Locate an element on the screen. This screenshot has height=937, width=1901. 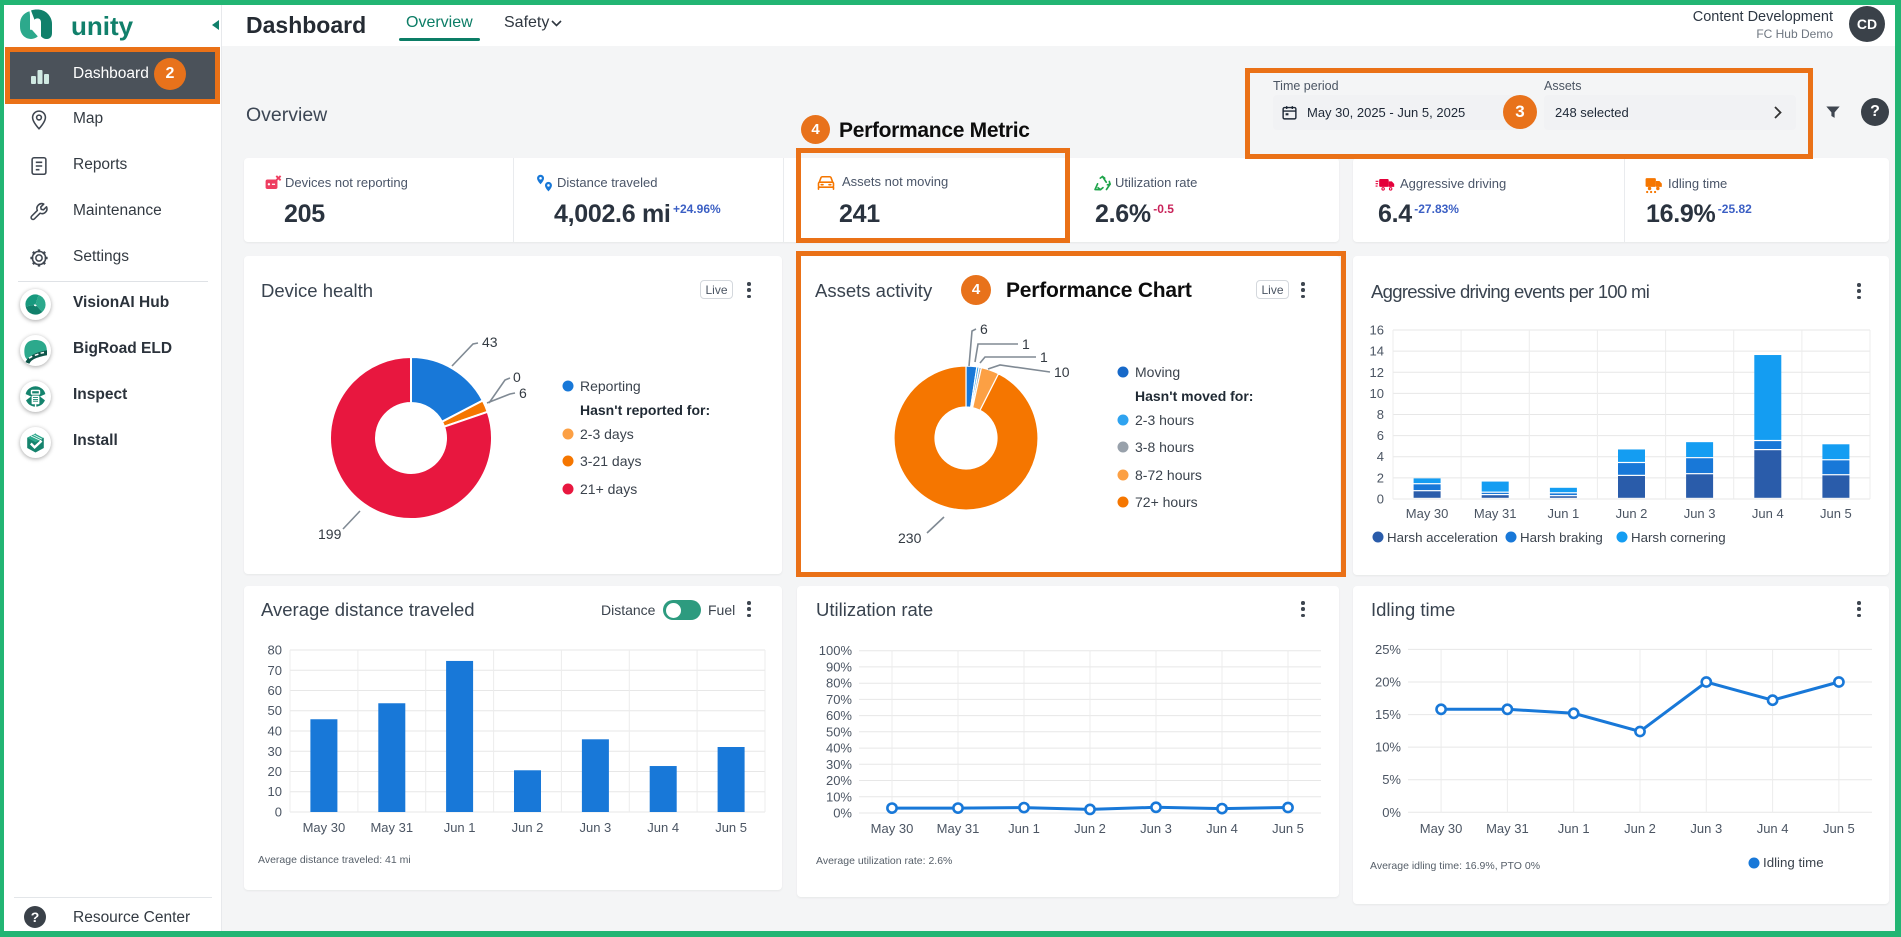
svg-text:Average distance traveled: 41: Average distance traveled: 41 mi is located at coordinates (334, 860).